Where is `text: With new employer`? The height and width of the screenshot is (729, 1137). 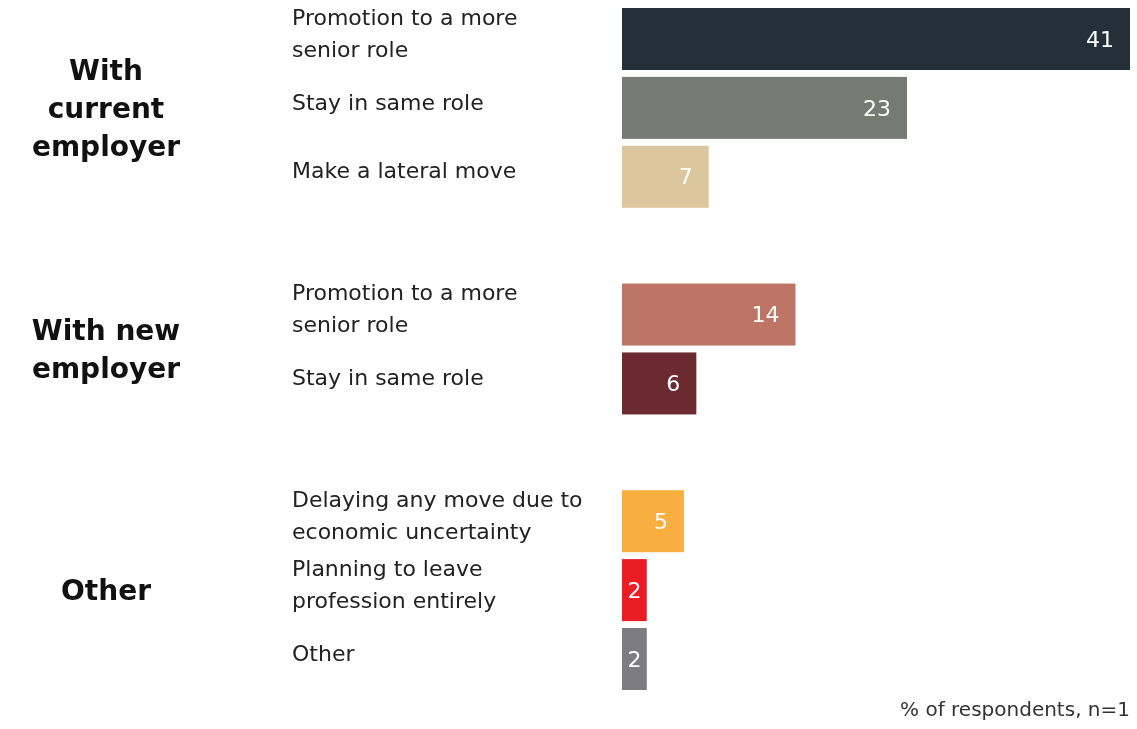 text: With new employer is located at coordinates (106, 349).